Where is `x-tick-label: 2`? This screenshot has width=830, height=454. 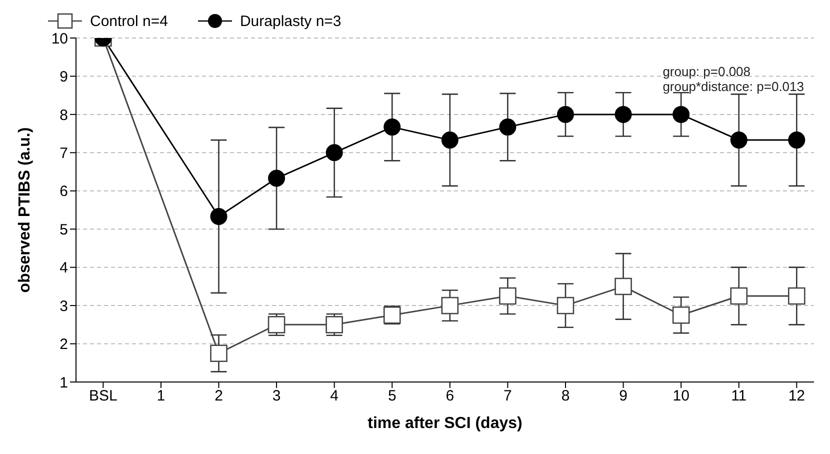 x-tick-label: 2 is located at coordinates (218, 396).